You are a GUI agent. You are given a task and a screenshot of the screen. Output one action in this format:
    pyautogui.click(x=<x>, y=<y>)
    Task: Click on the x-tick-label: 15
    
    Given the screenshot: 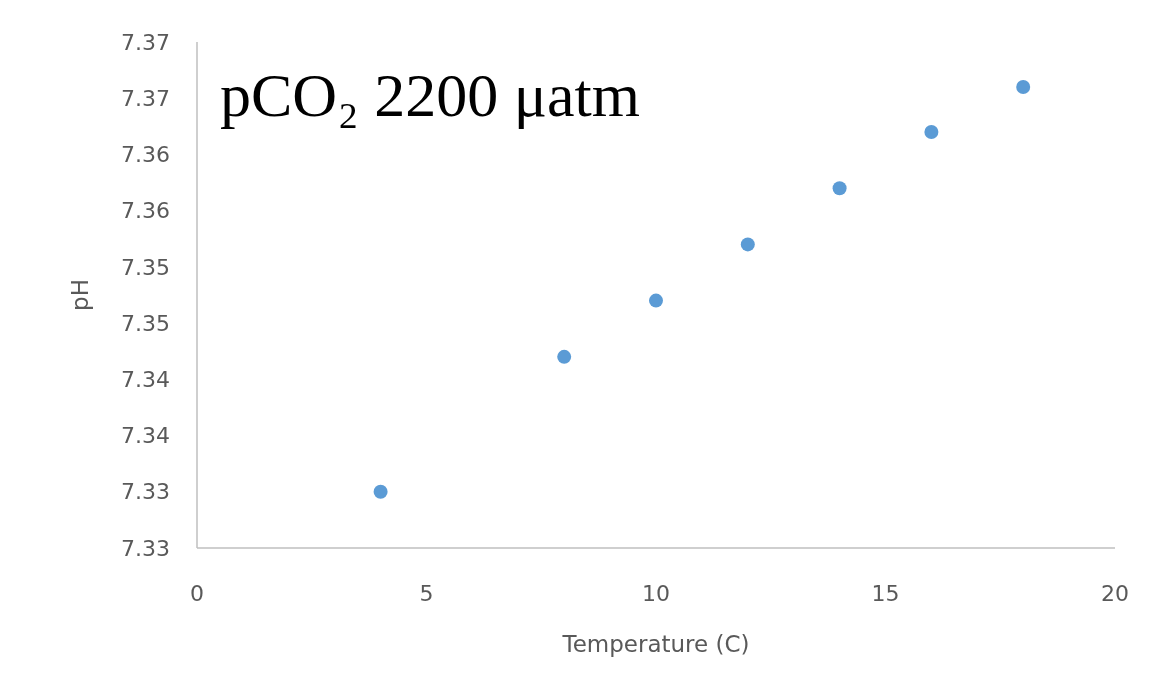 What is the action you would take?
    pyautogui.click(x=885, y=593)
    